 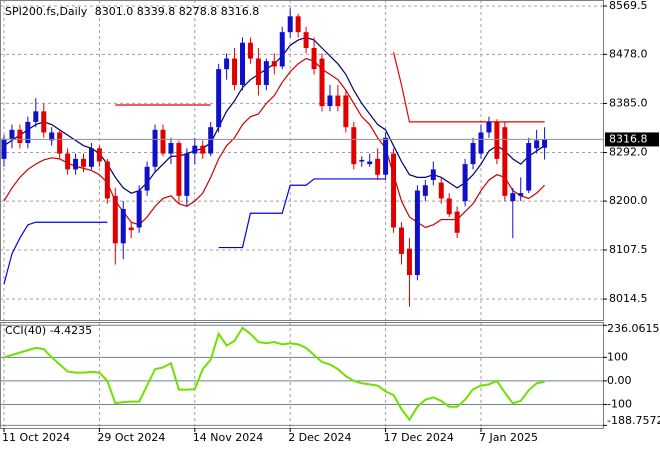 I want to click on x-tick-label: 14 Nov 2024, so click(x=228, y=437).